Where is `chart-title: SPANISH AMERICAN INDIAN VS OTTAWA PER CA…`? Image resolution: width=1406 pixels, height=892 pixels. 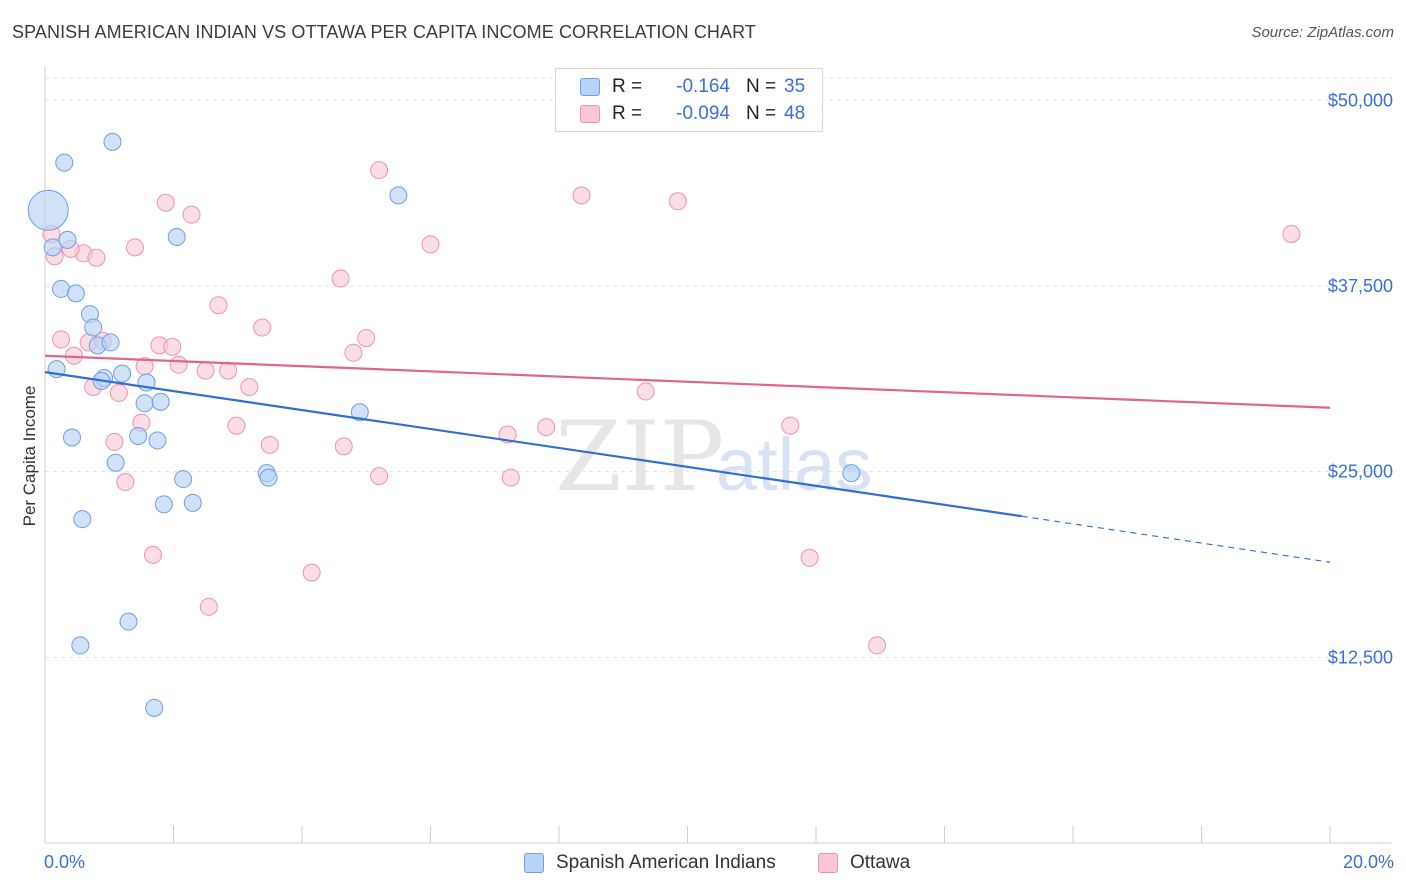
chart-title: SPANISH AMERICAN INDIAN VS OTTAWA PER CA… is located at coordinates (384, 32).